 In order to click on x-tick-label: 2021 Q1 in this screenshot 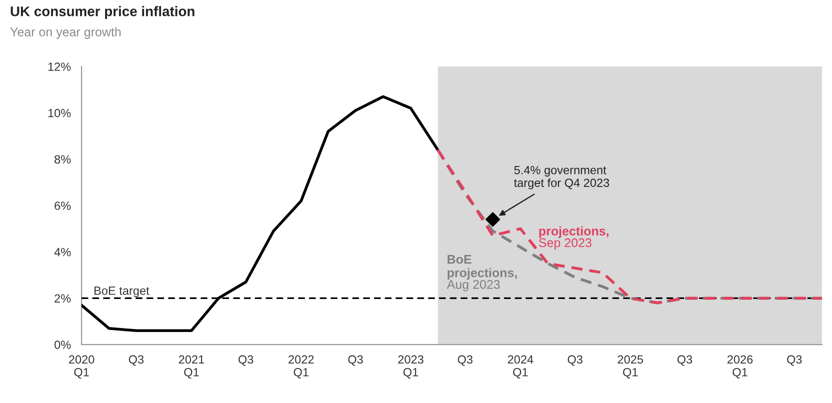, I will do `click(191, 366)`.